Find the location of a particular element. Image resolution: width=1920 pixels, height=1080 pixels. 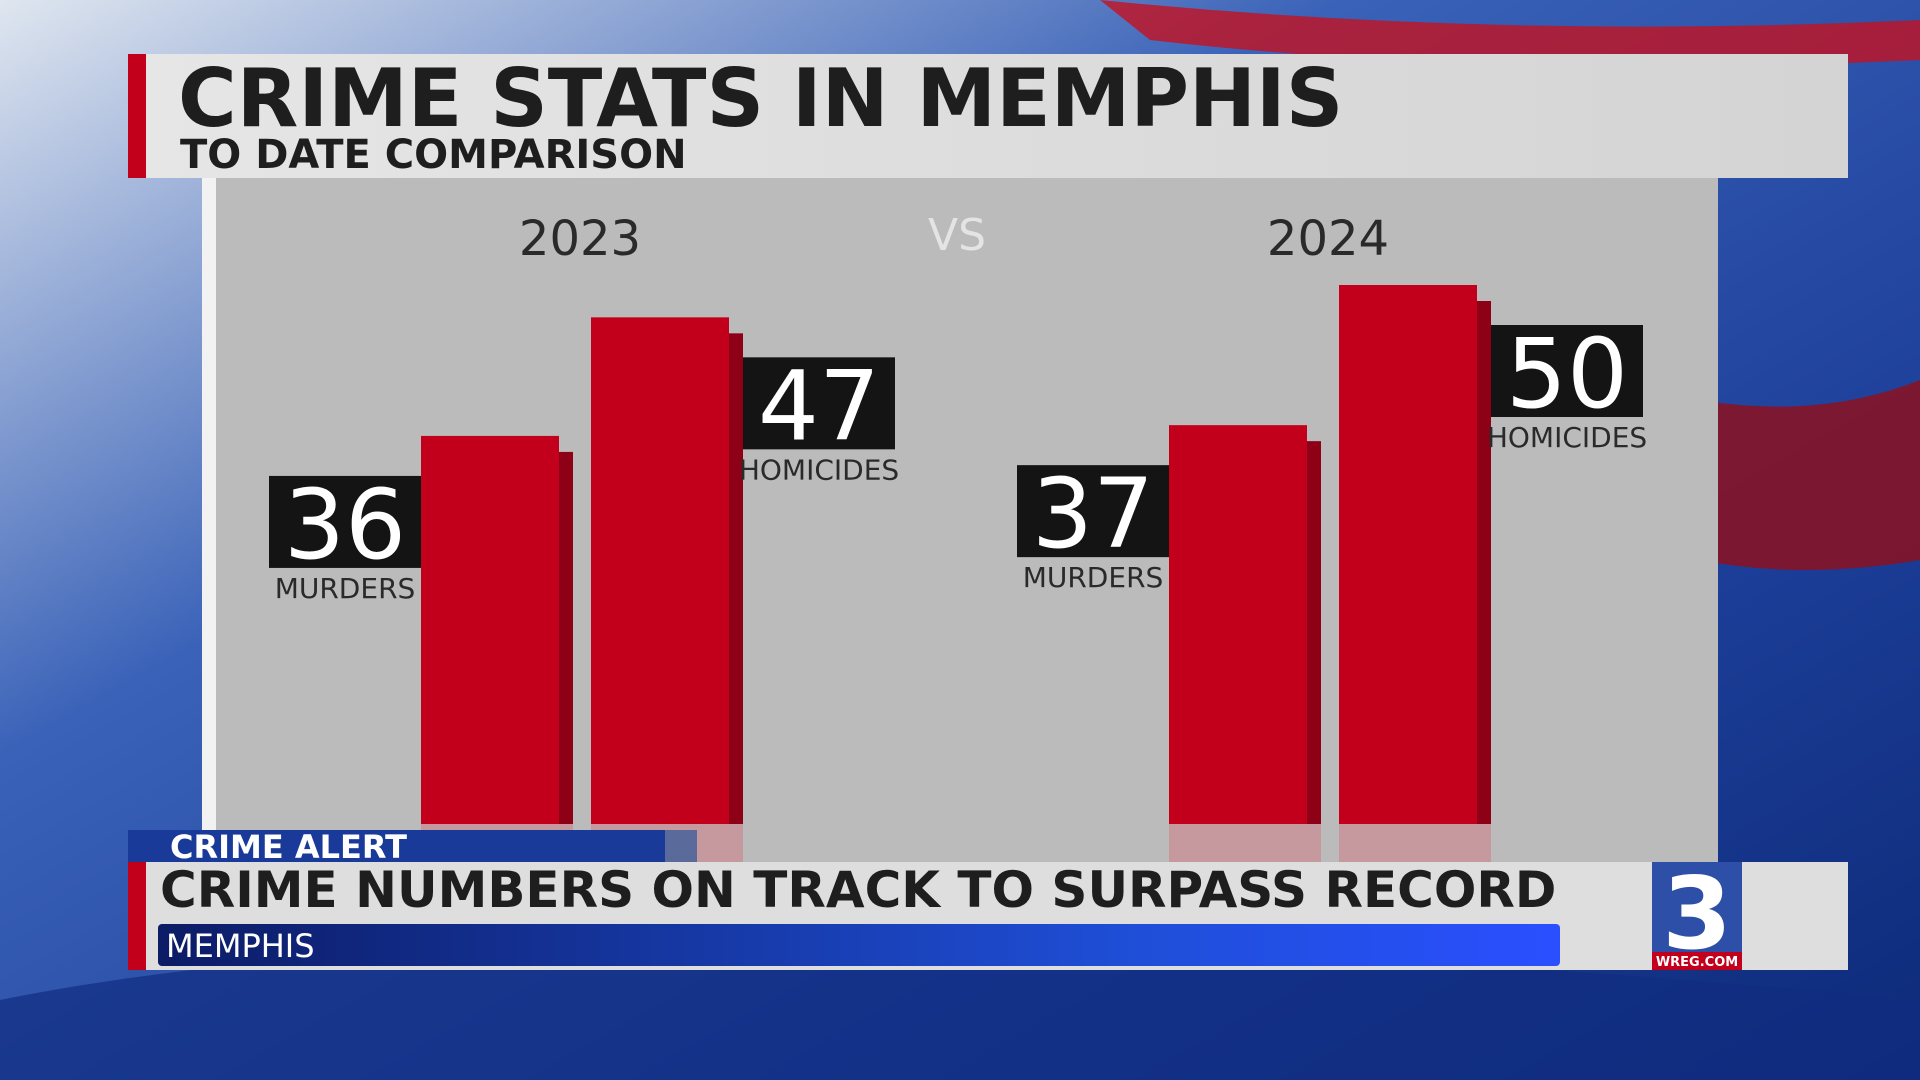

chart-subtitle: TO DATE COMPARISON is located at coordinates (433, 155).